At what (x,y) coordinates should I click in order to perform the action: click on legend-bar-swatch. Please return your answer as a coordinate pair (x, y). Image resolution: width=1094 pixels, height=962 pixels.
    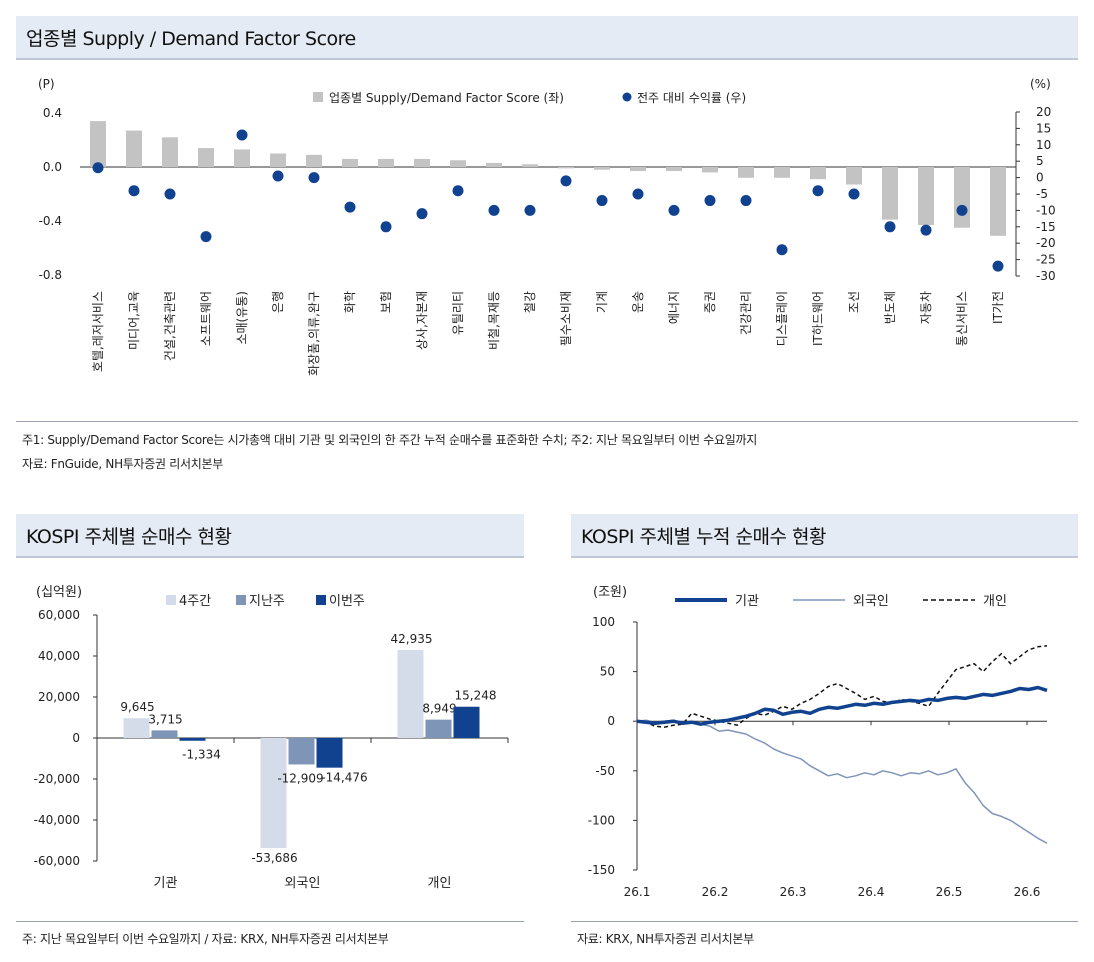
    Looking at the image, I should click on (318, 97).